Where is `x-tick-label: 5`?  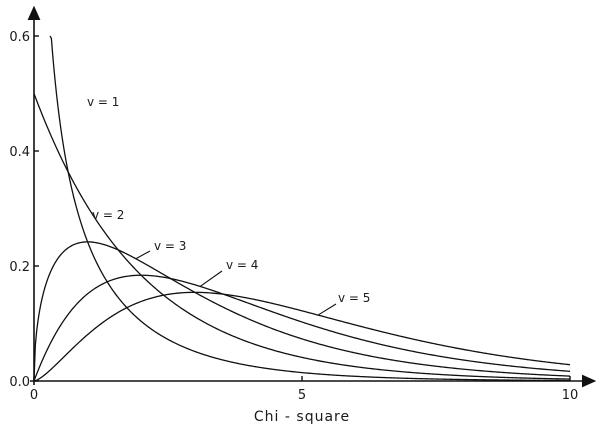 x-tick-label: 5 is located at coordinates (302, 395).